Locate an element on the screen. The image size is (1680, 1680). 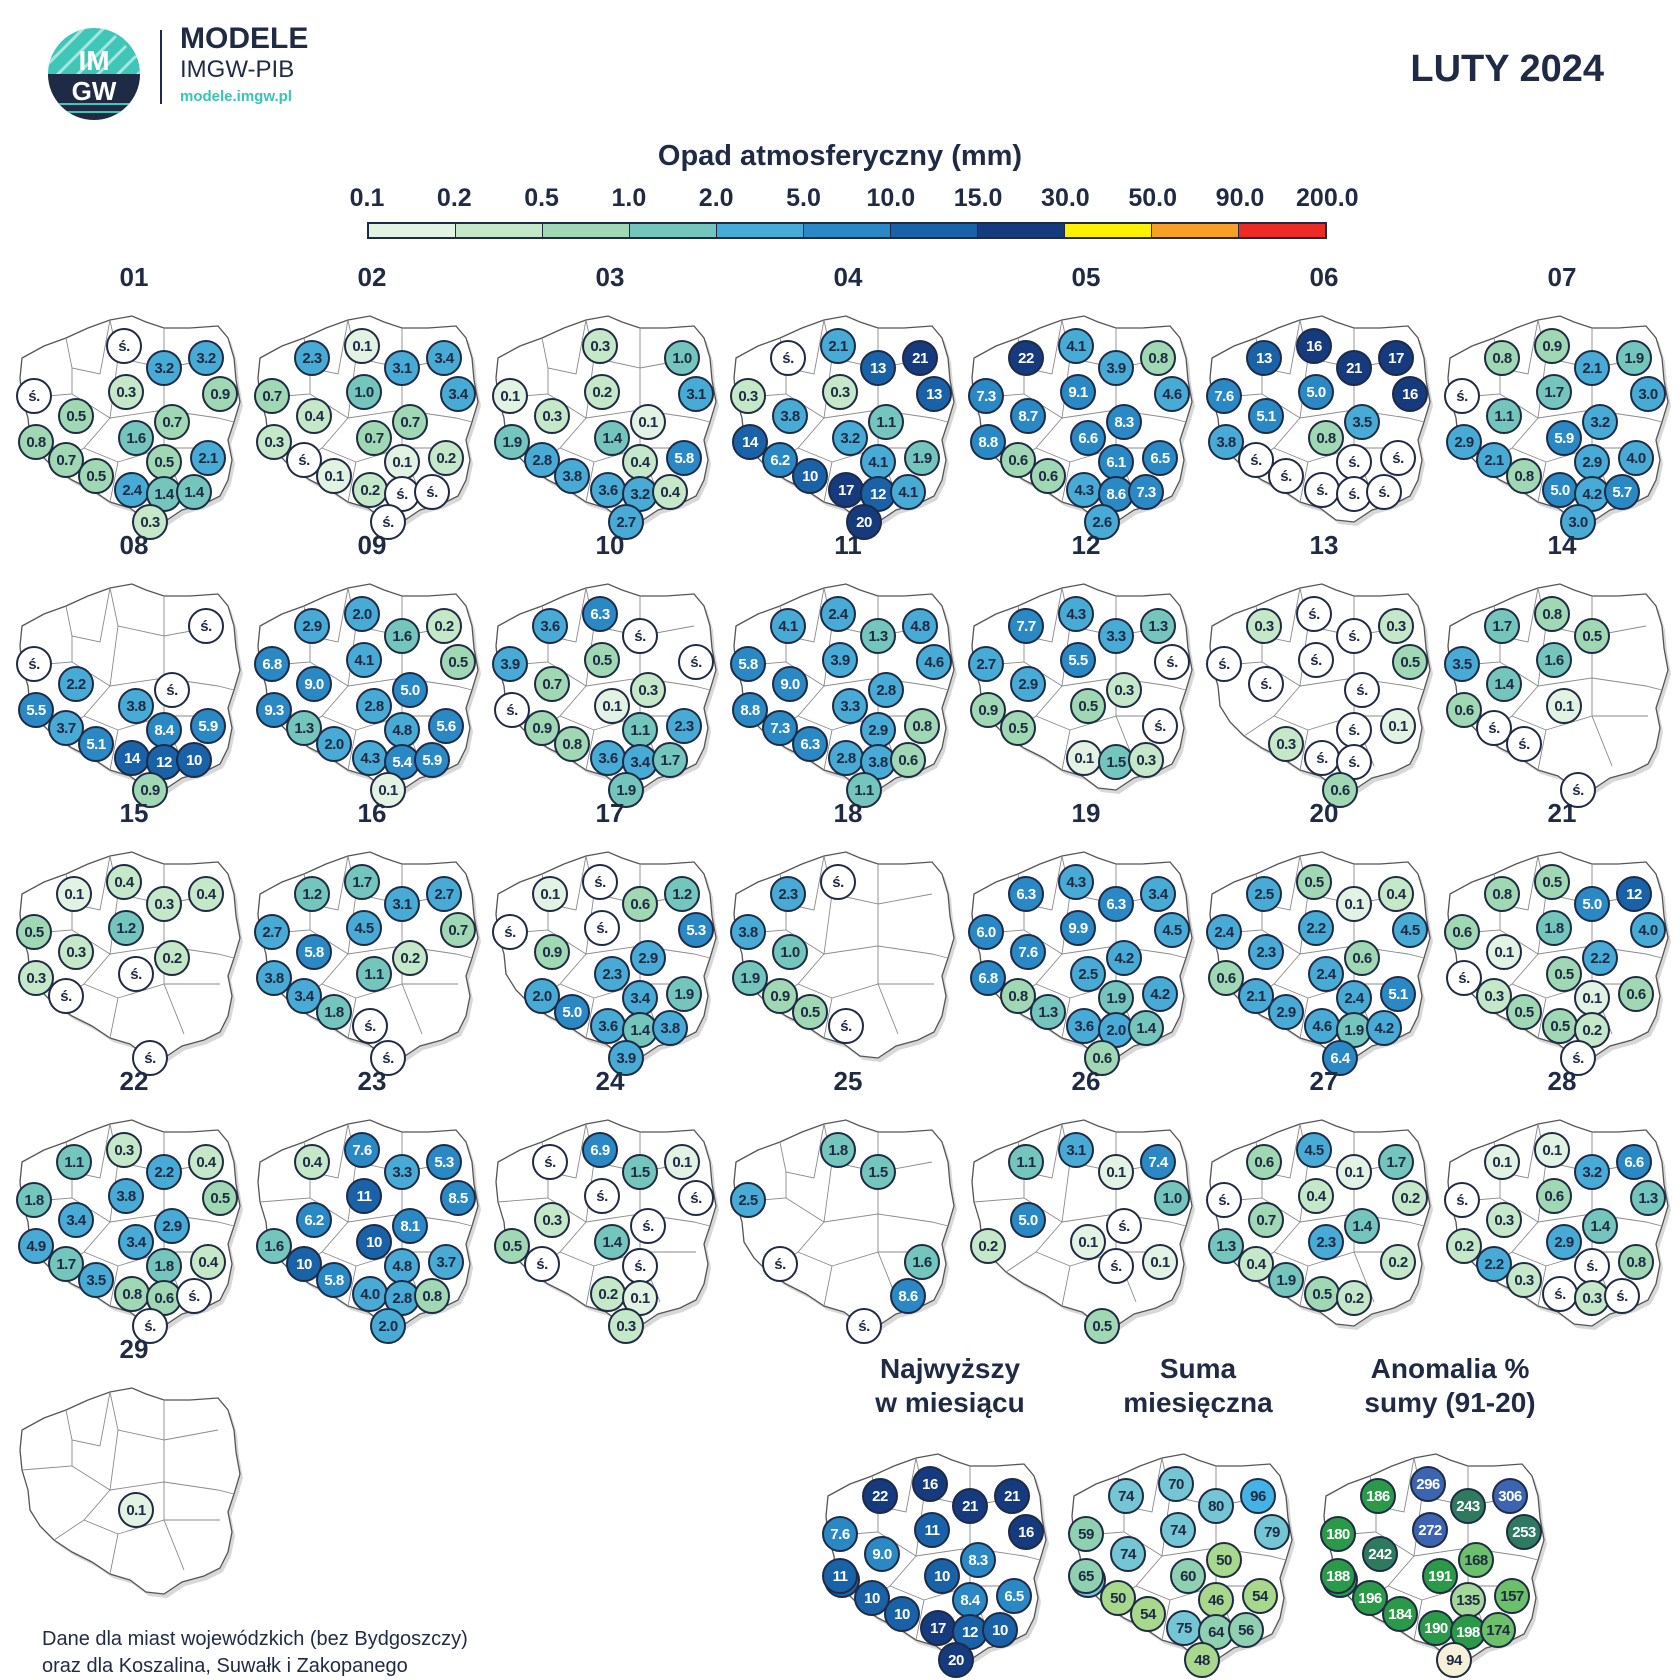
day-label: 03 is located at coordinates (610, 277).